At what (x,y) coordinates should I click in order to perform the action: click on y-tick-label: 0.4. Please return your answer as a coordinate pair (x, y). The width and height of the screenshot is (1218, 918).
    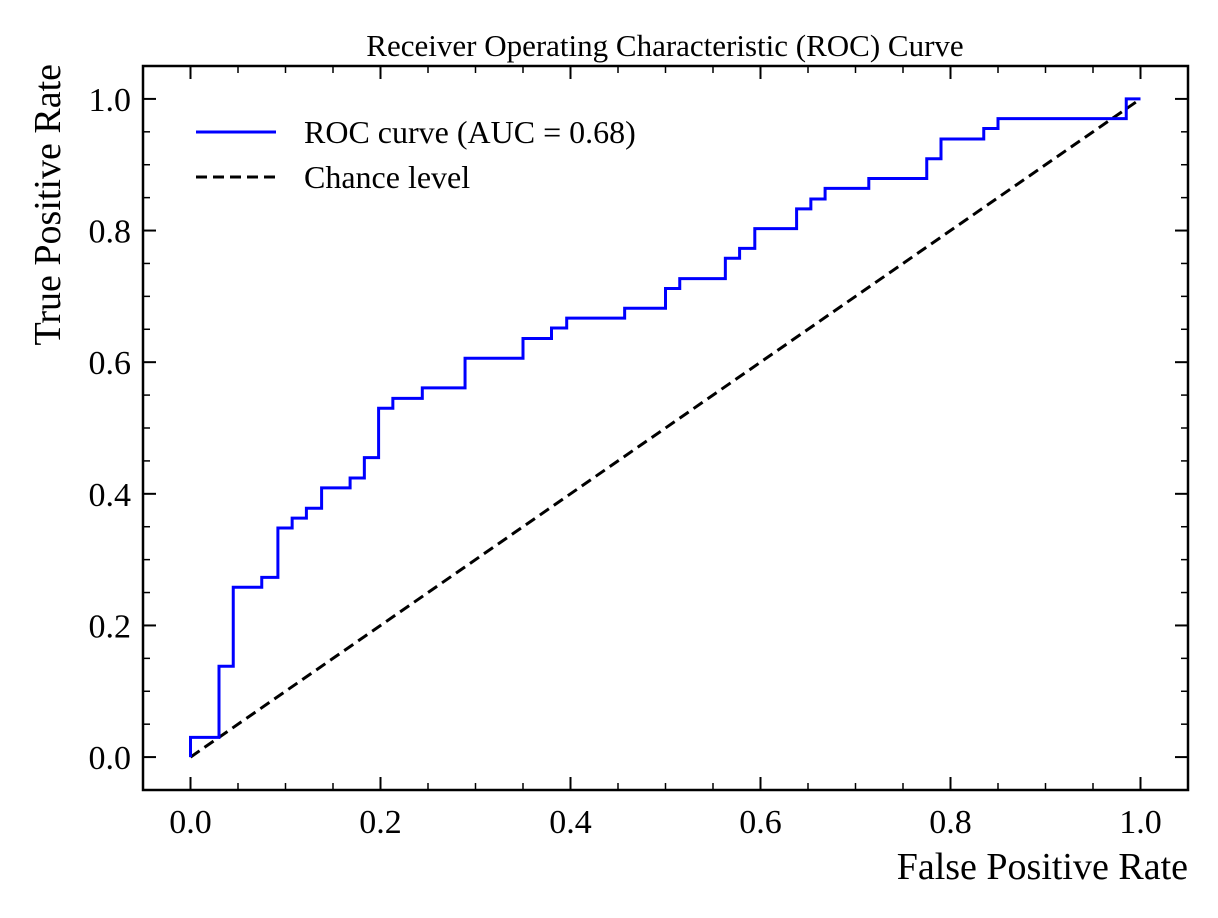
    Looking at the image, I should click on (110, 495).